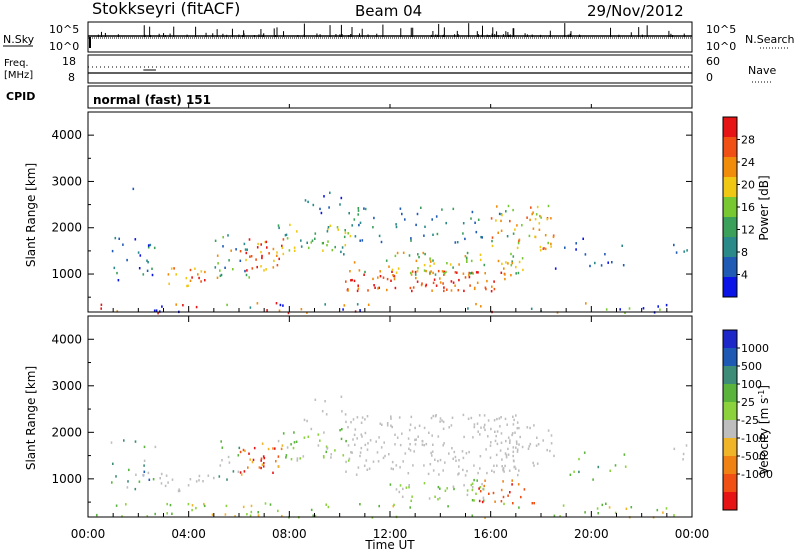 The image size is (800, 554). I want to click on x-tick-label: 04:00, so click(188, 534).